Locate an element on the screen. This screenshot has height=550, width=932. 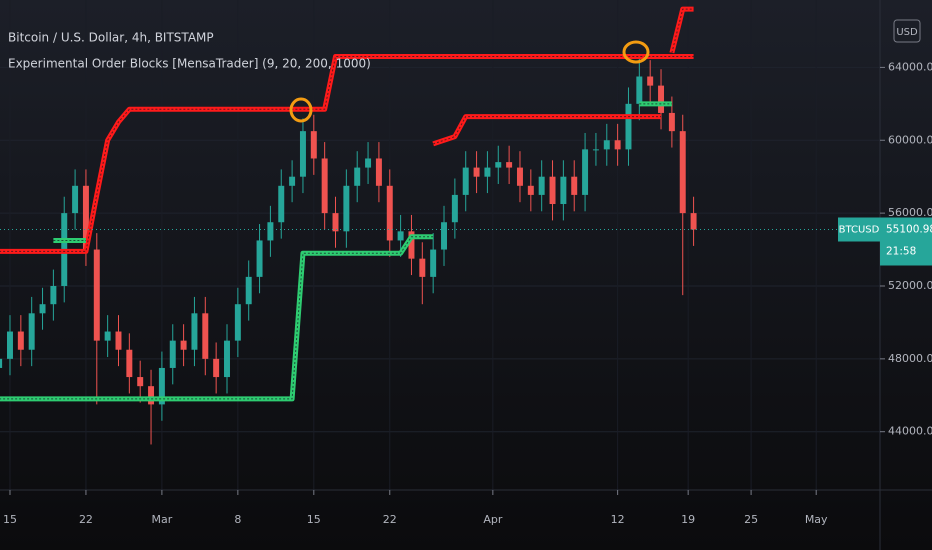
x-tick-label: 8 is located at coordinates (237, 519).